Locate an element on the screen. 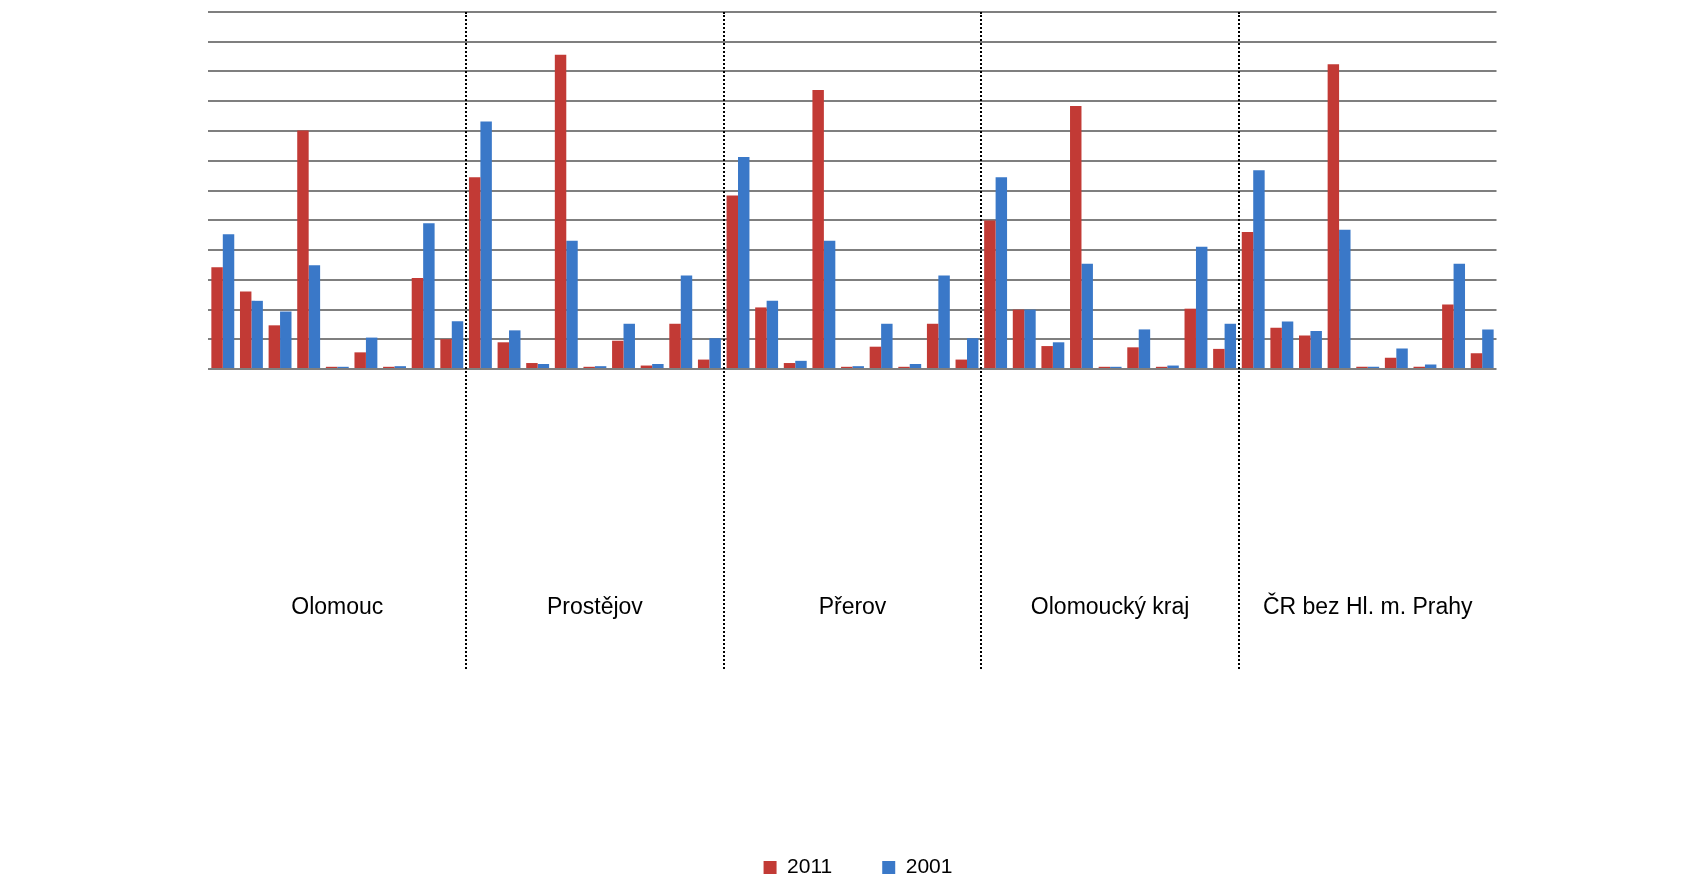 The width and height of the screenshot is (1705, 888). legend-label: 2011 is located at coordinates (810, 866).